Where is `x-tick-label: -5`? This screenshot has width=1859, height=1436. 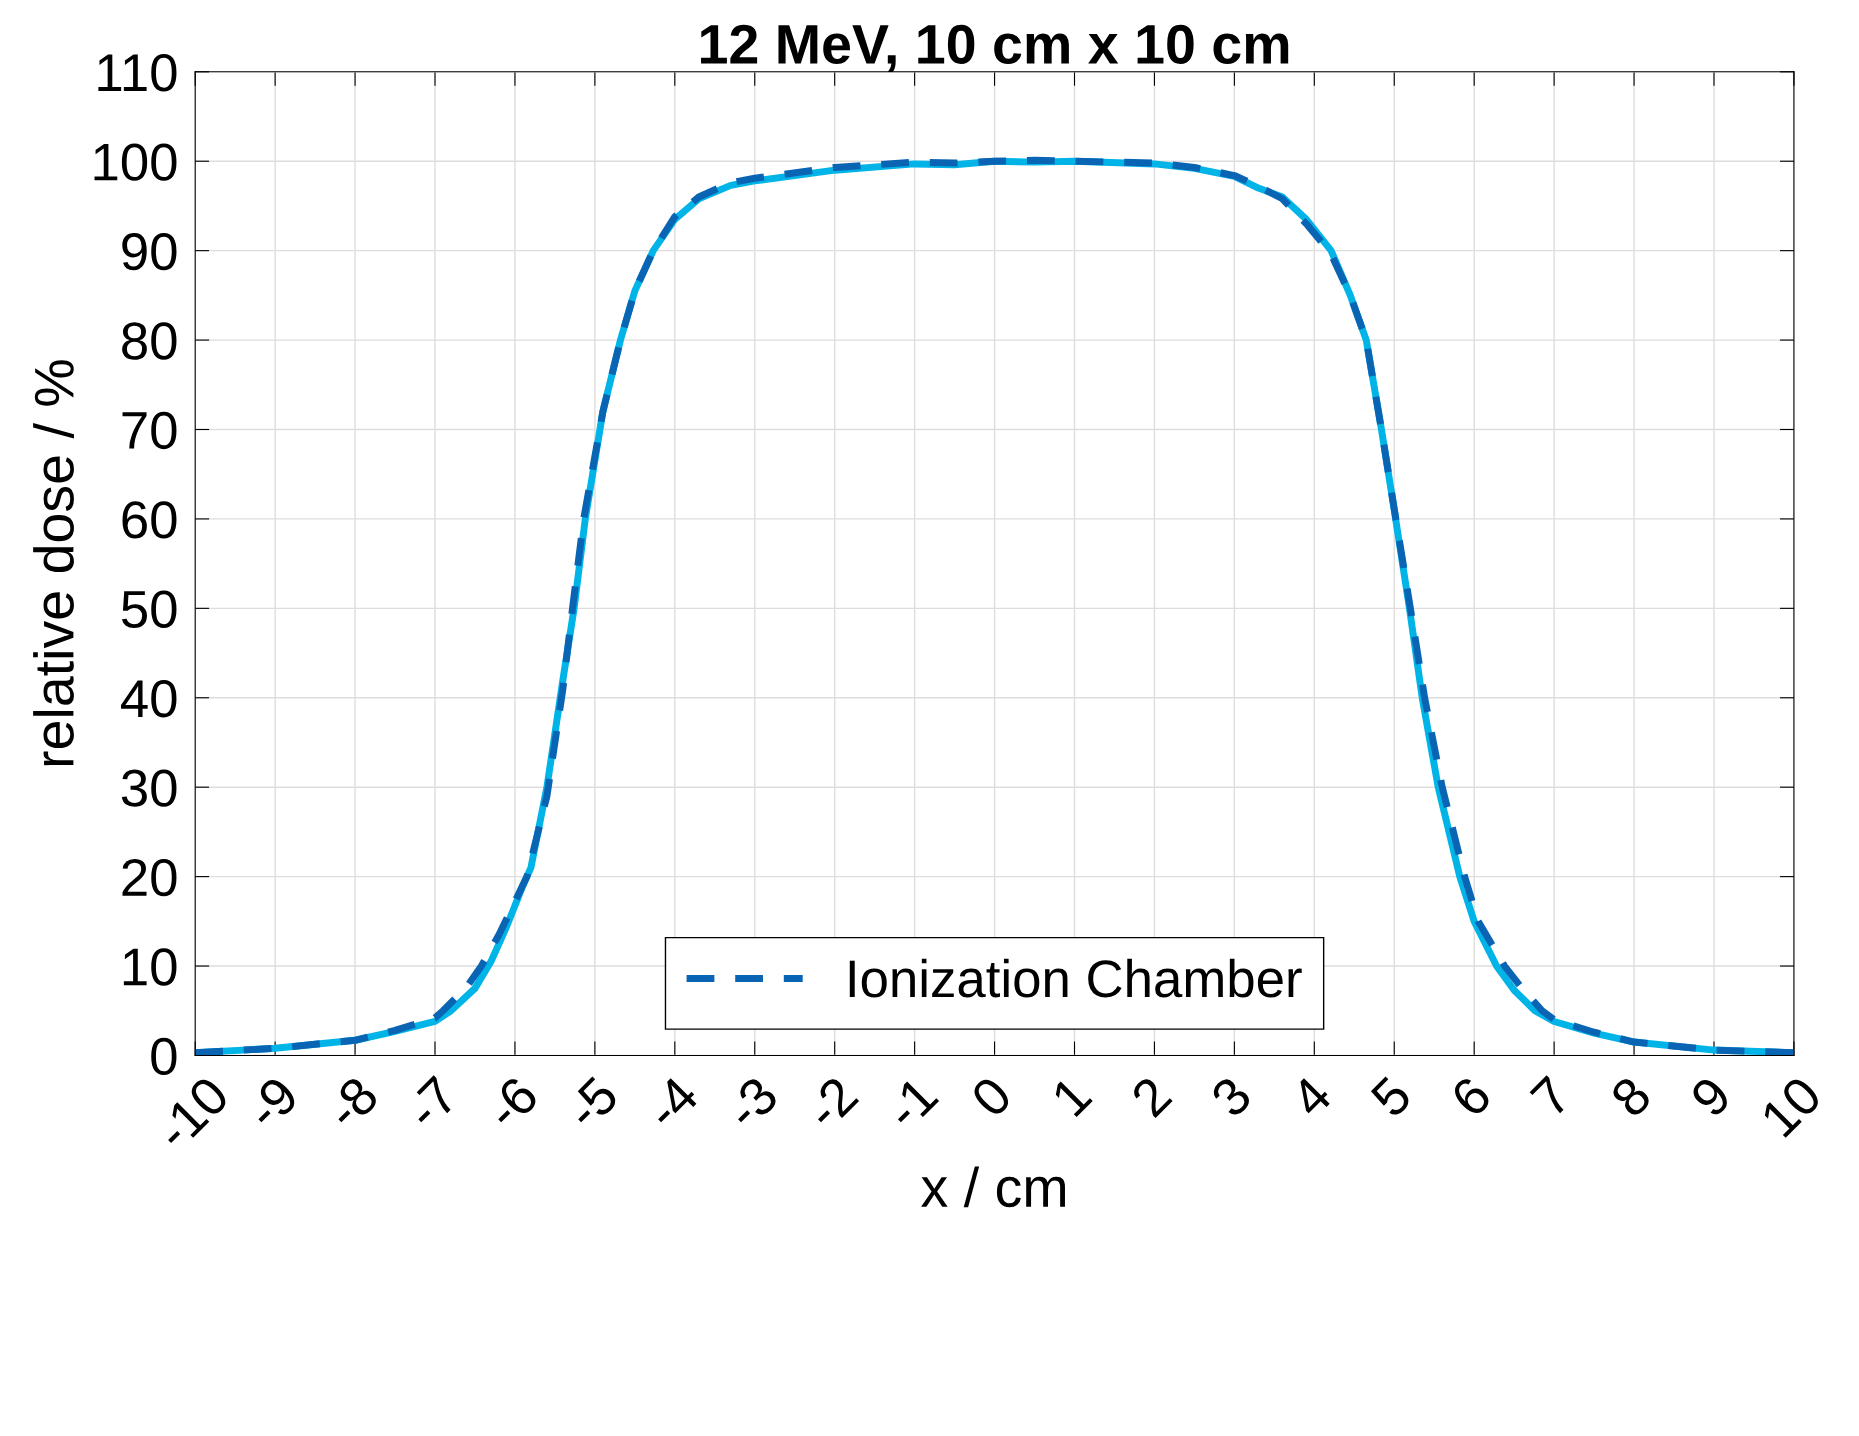
x-tick-label: -5 is located at coordinates (591, 1103).